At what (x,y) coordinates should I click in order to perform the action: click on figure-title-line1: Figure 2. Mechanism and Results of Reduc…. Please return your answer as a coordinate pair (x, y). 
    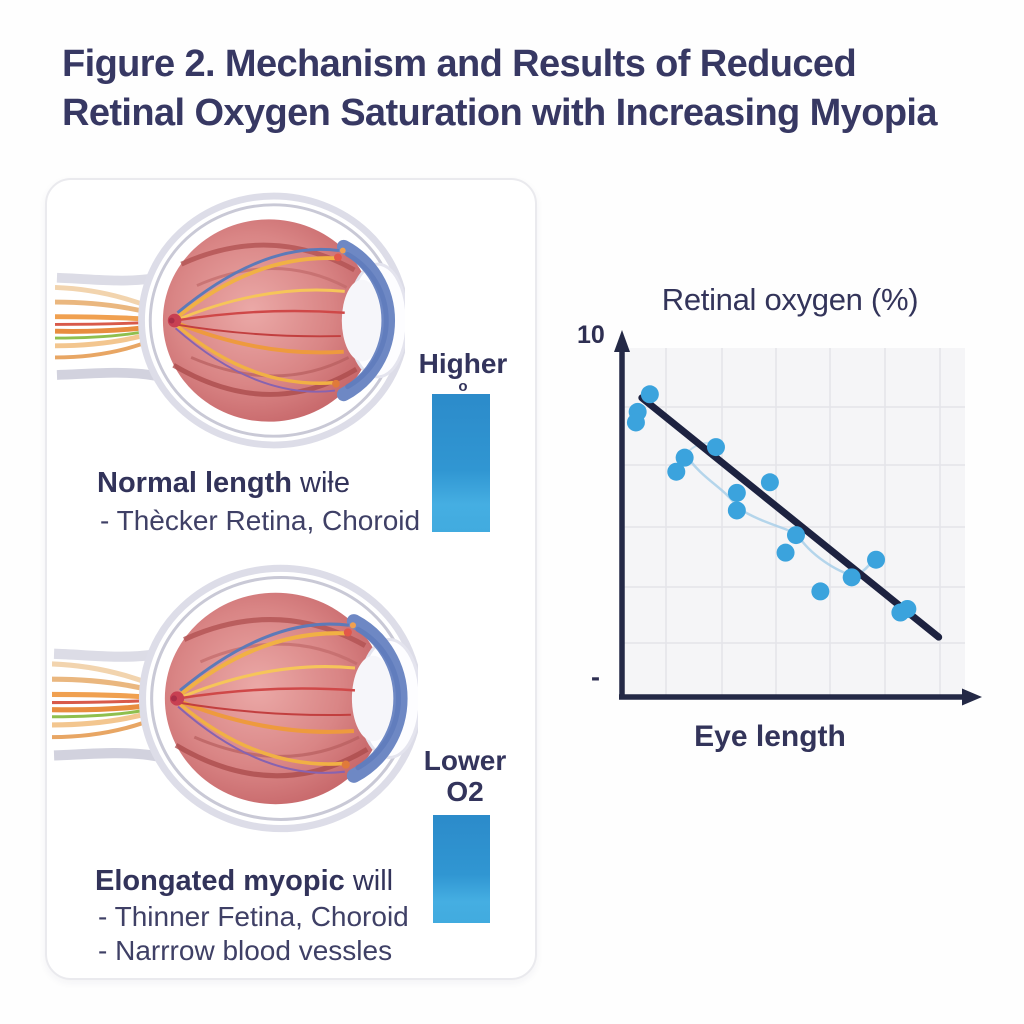
    Looking at the image, I should click on (459, 64).